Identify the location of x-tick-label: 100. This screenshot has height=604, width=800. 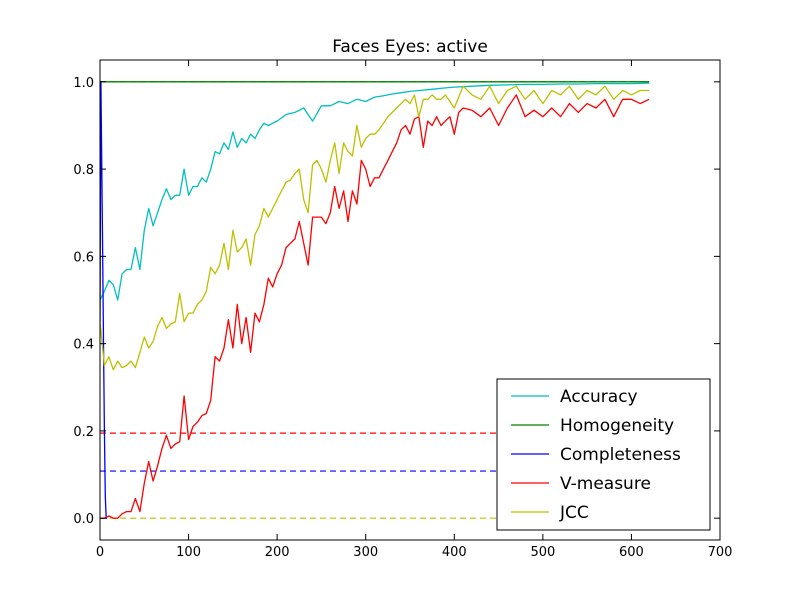
(188, 552).